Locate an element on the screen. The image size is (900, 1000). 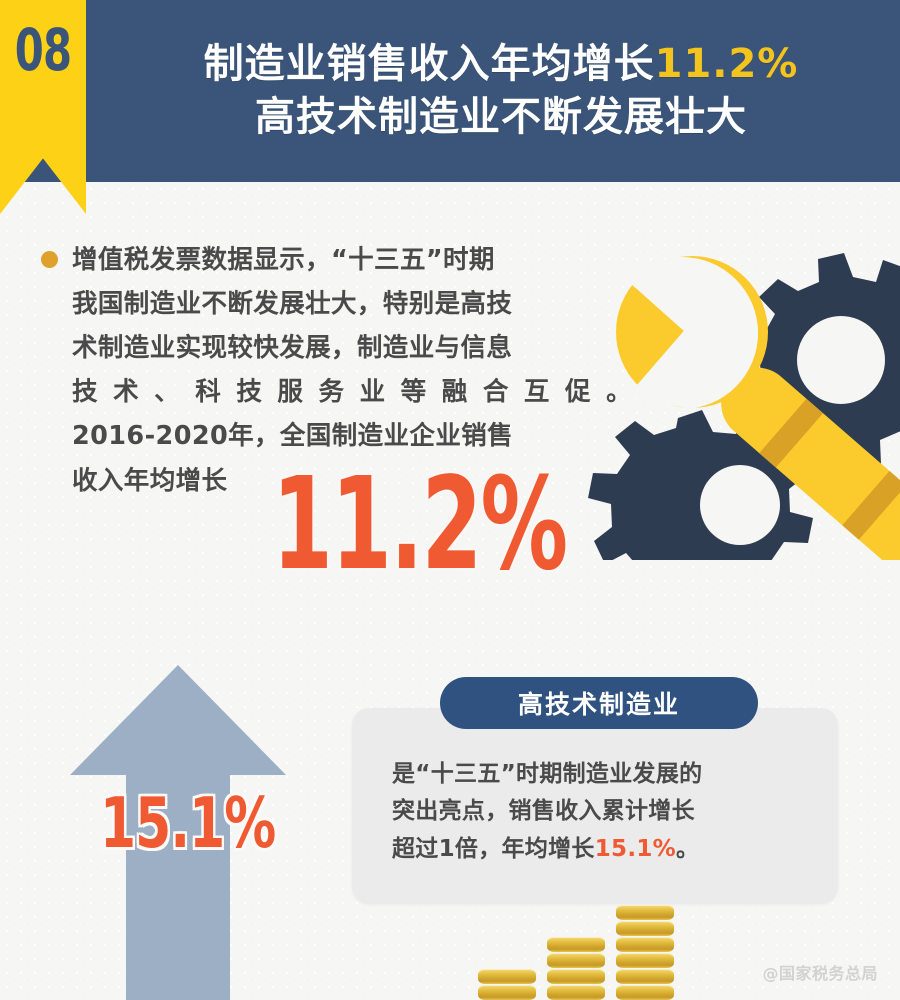
body-line-3: 术制造业实现较快发展，制造业与信息 is located at coordinates (292, 348).